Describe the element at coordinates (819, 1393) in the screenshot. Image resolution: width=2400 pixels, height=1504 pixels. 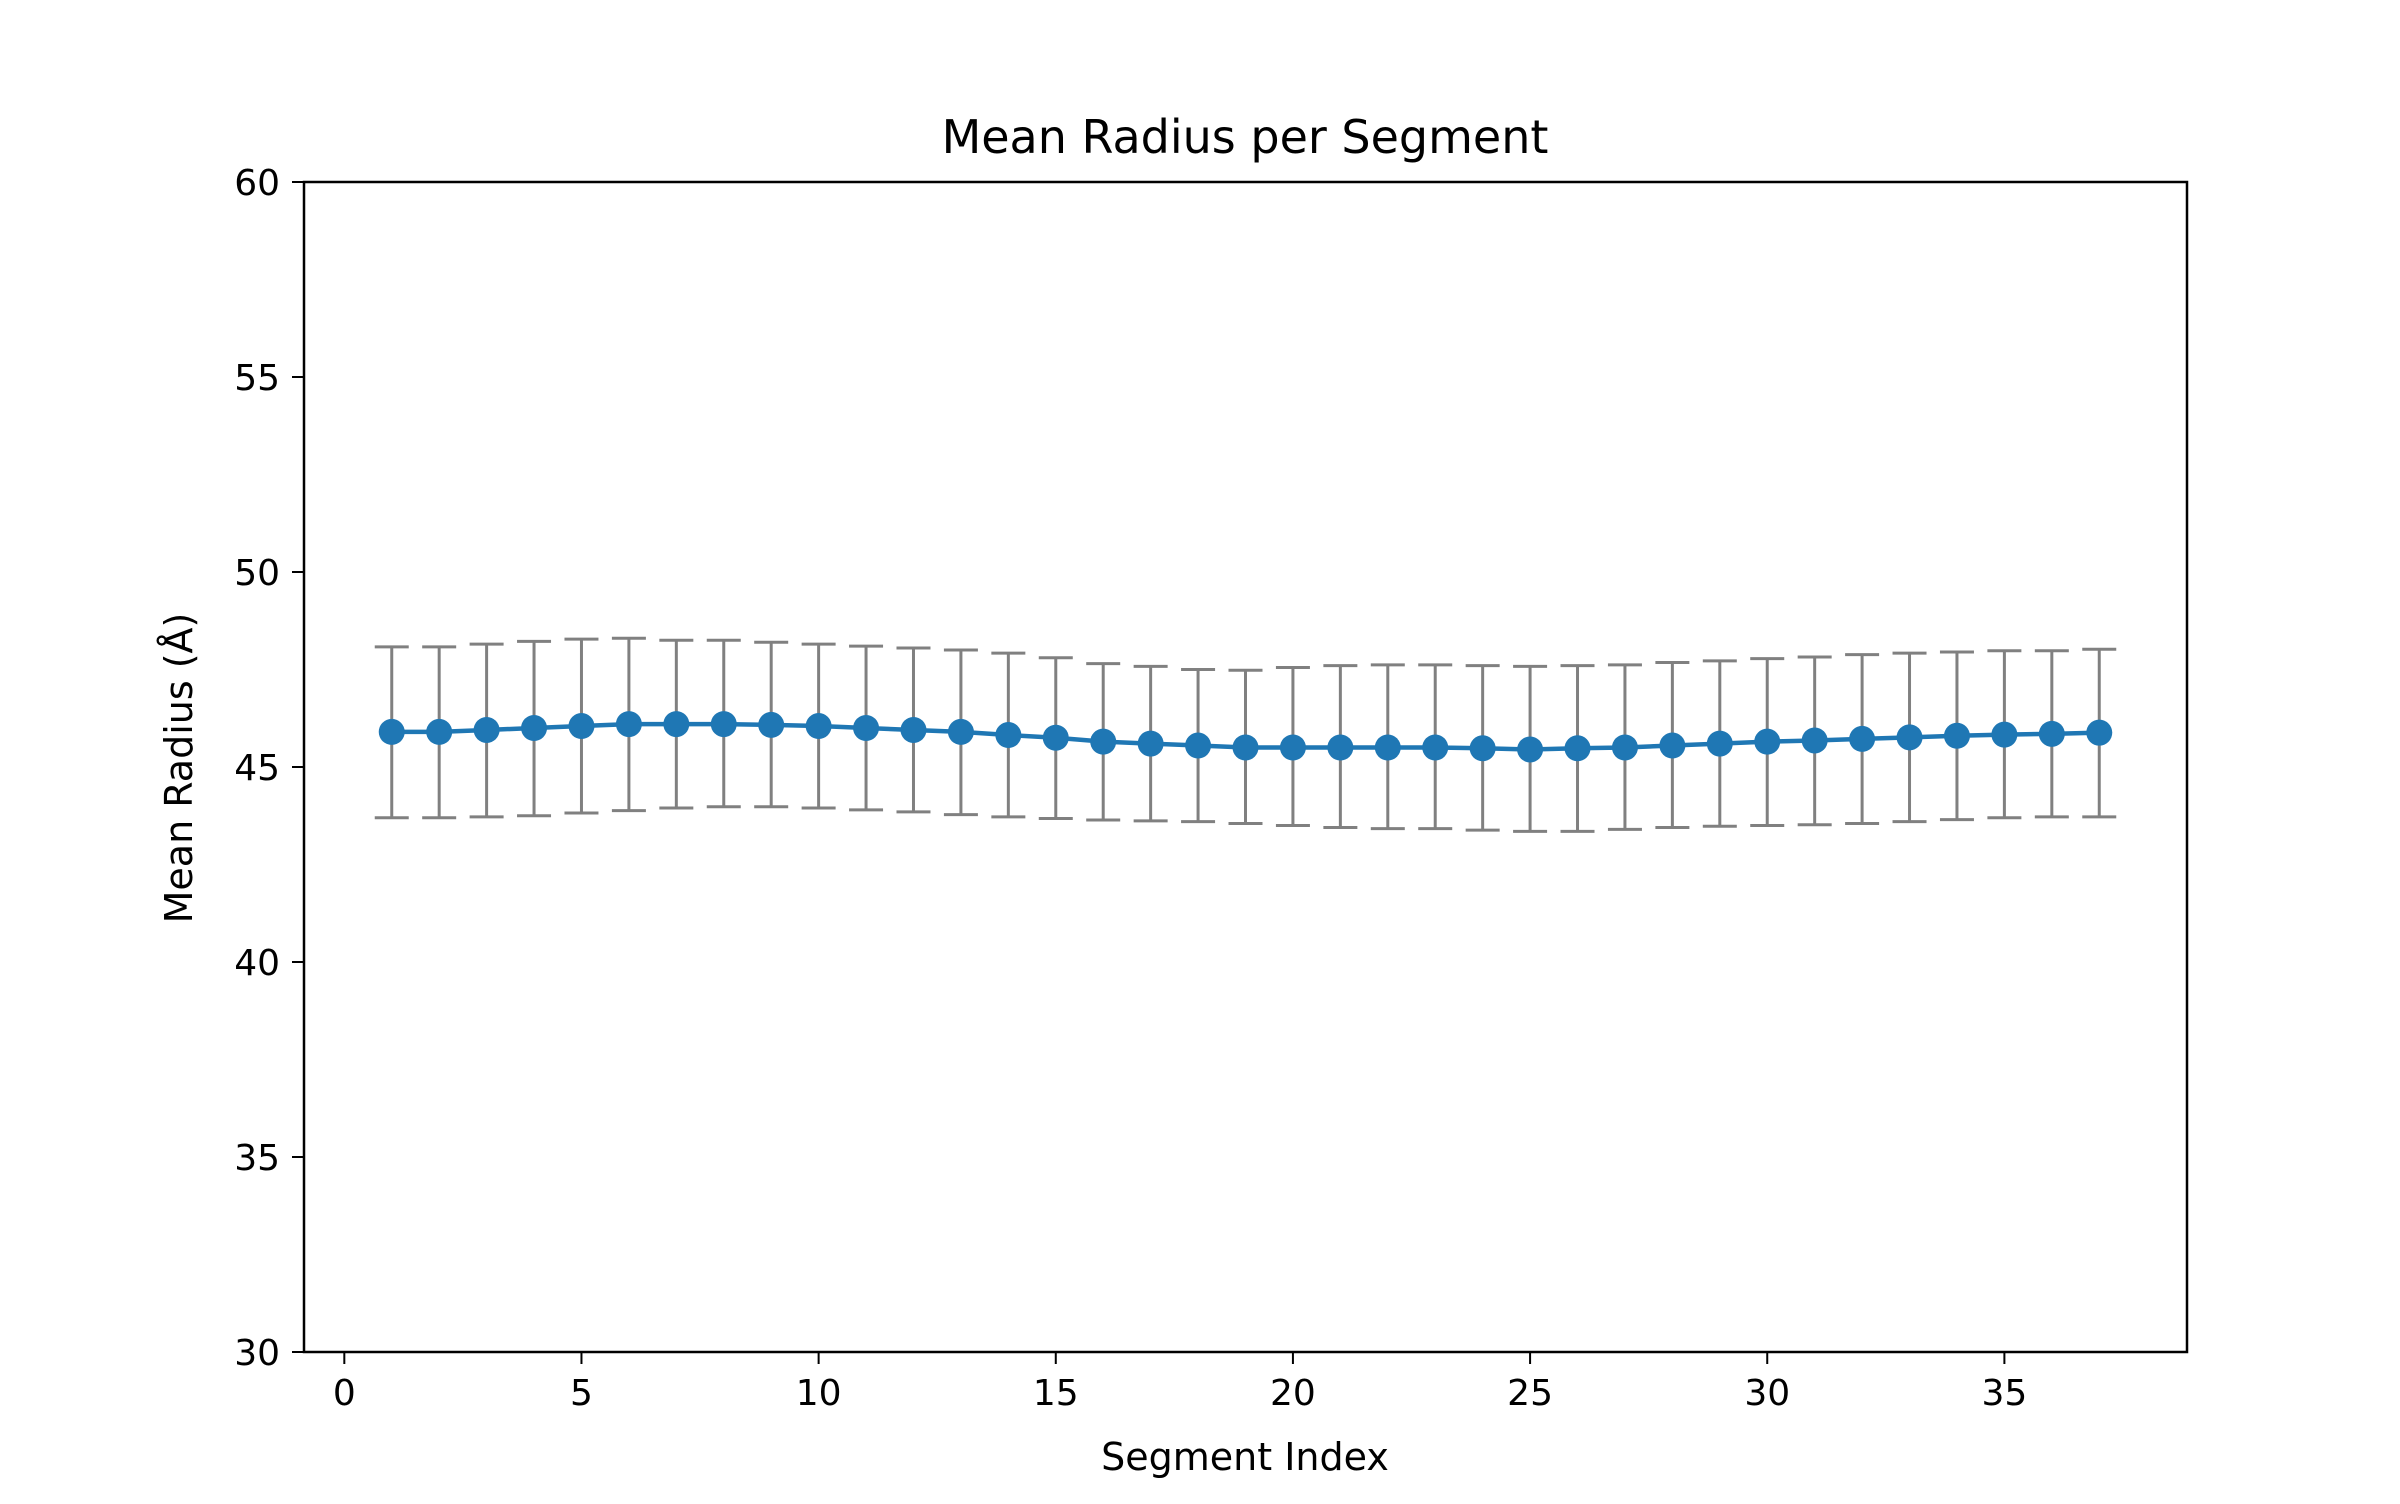
I see `x-tick-label: 10` at that location.